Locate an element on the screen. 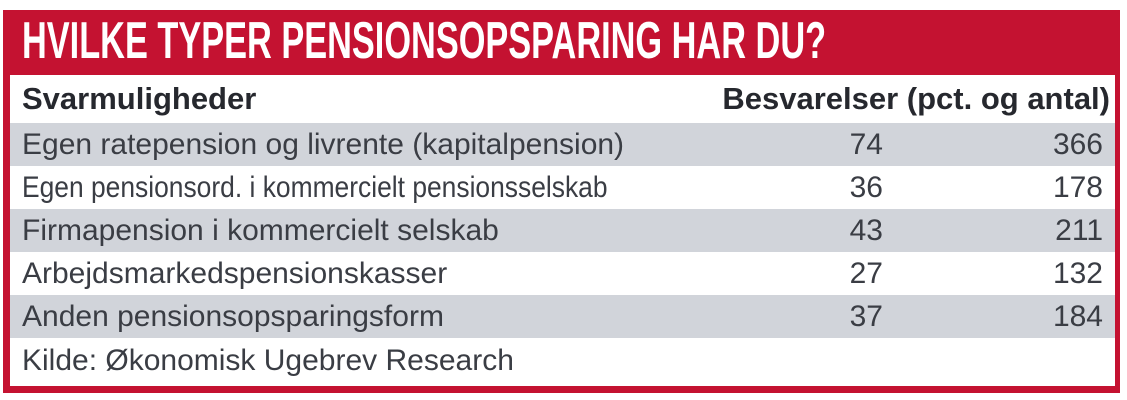  antal-value: 184 is located at coordinates (1077, 316).